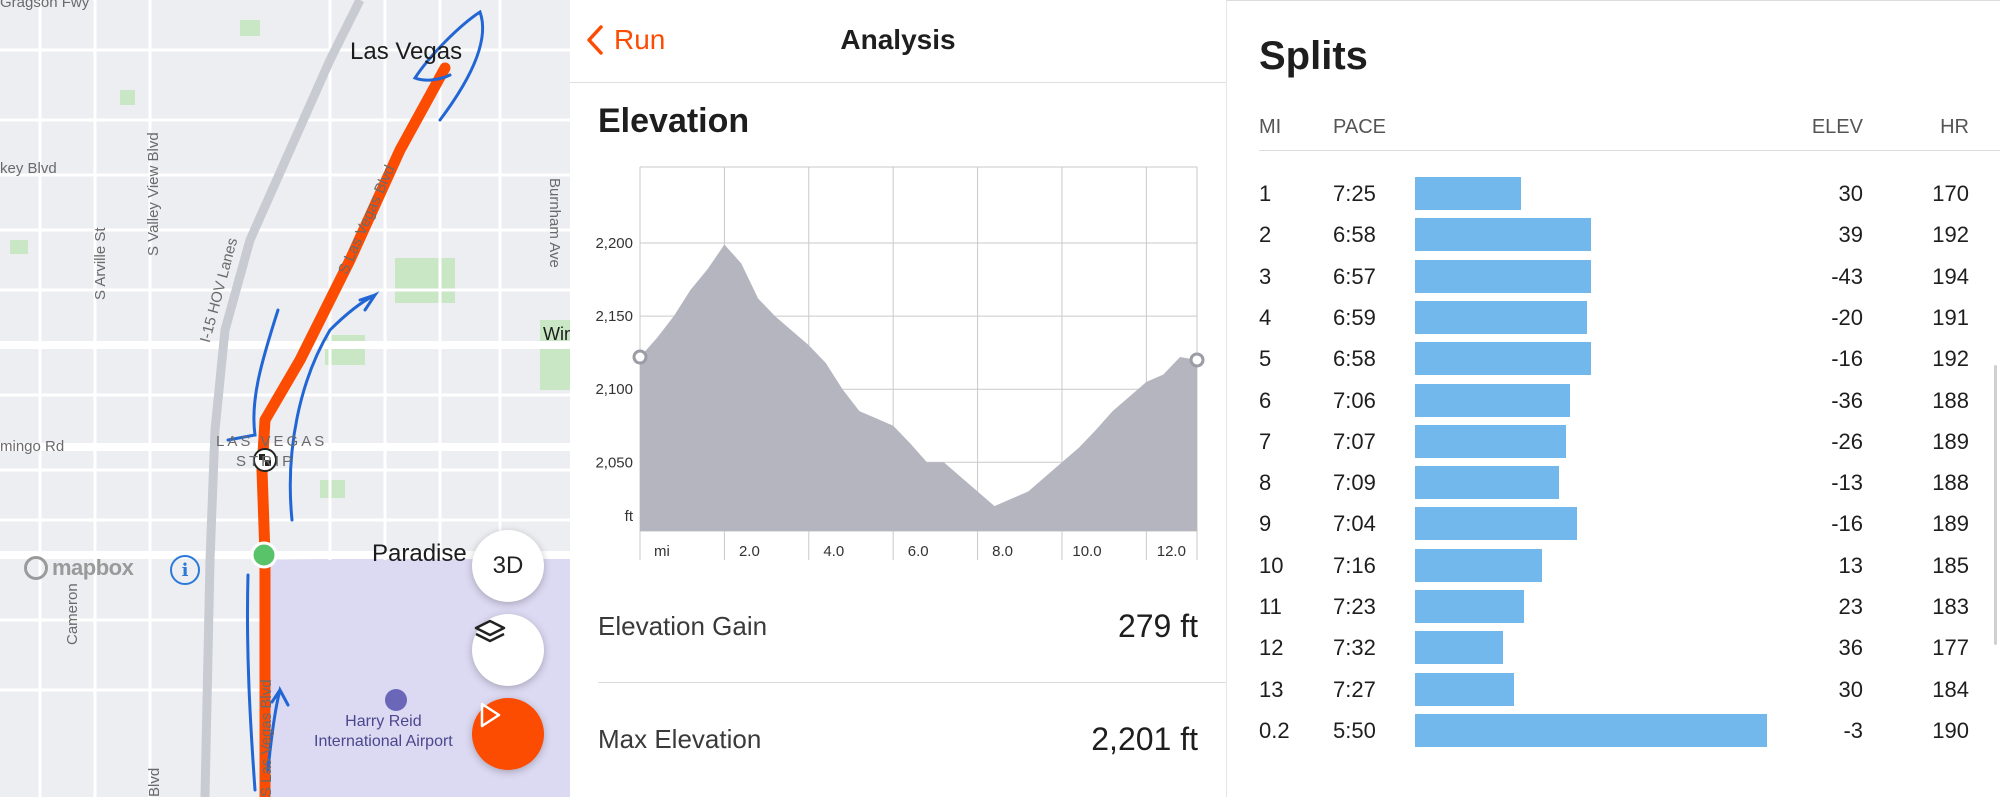 The image size is (2000, 797). What do you see at coordinates (1950, 648) in the screenshot?
I see `split-heart-rate: 177` at bounding box center [1950, 648].